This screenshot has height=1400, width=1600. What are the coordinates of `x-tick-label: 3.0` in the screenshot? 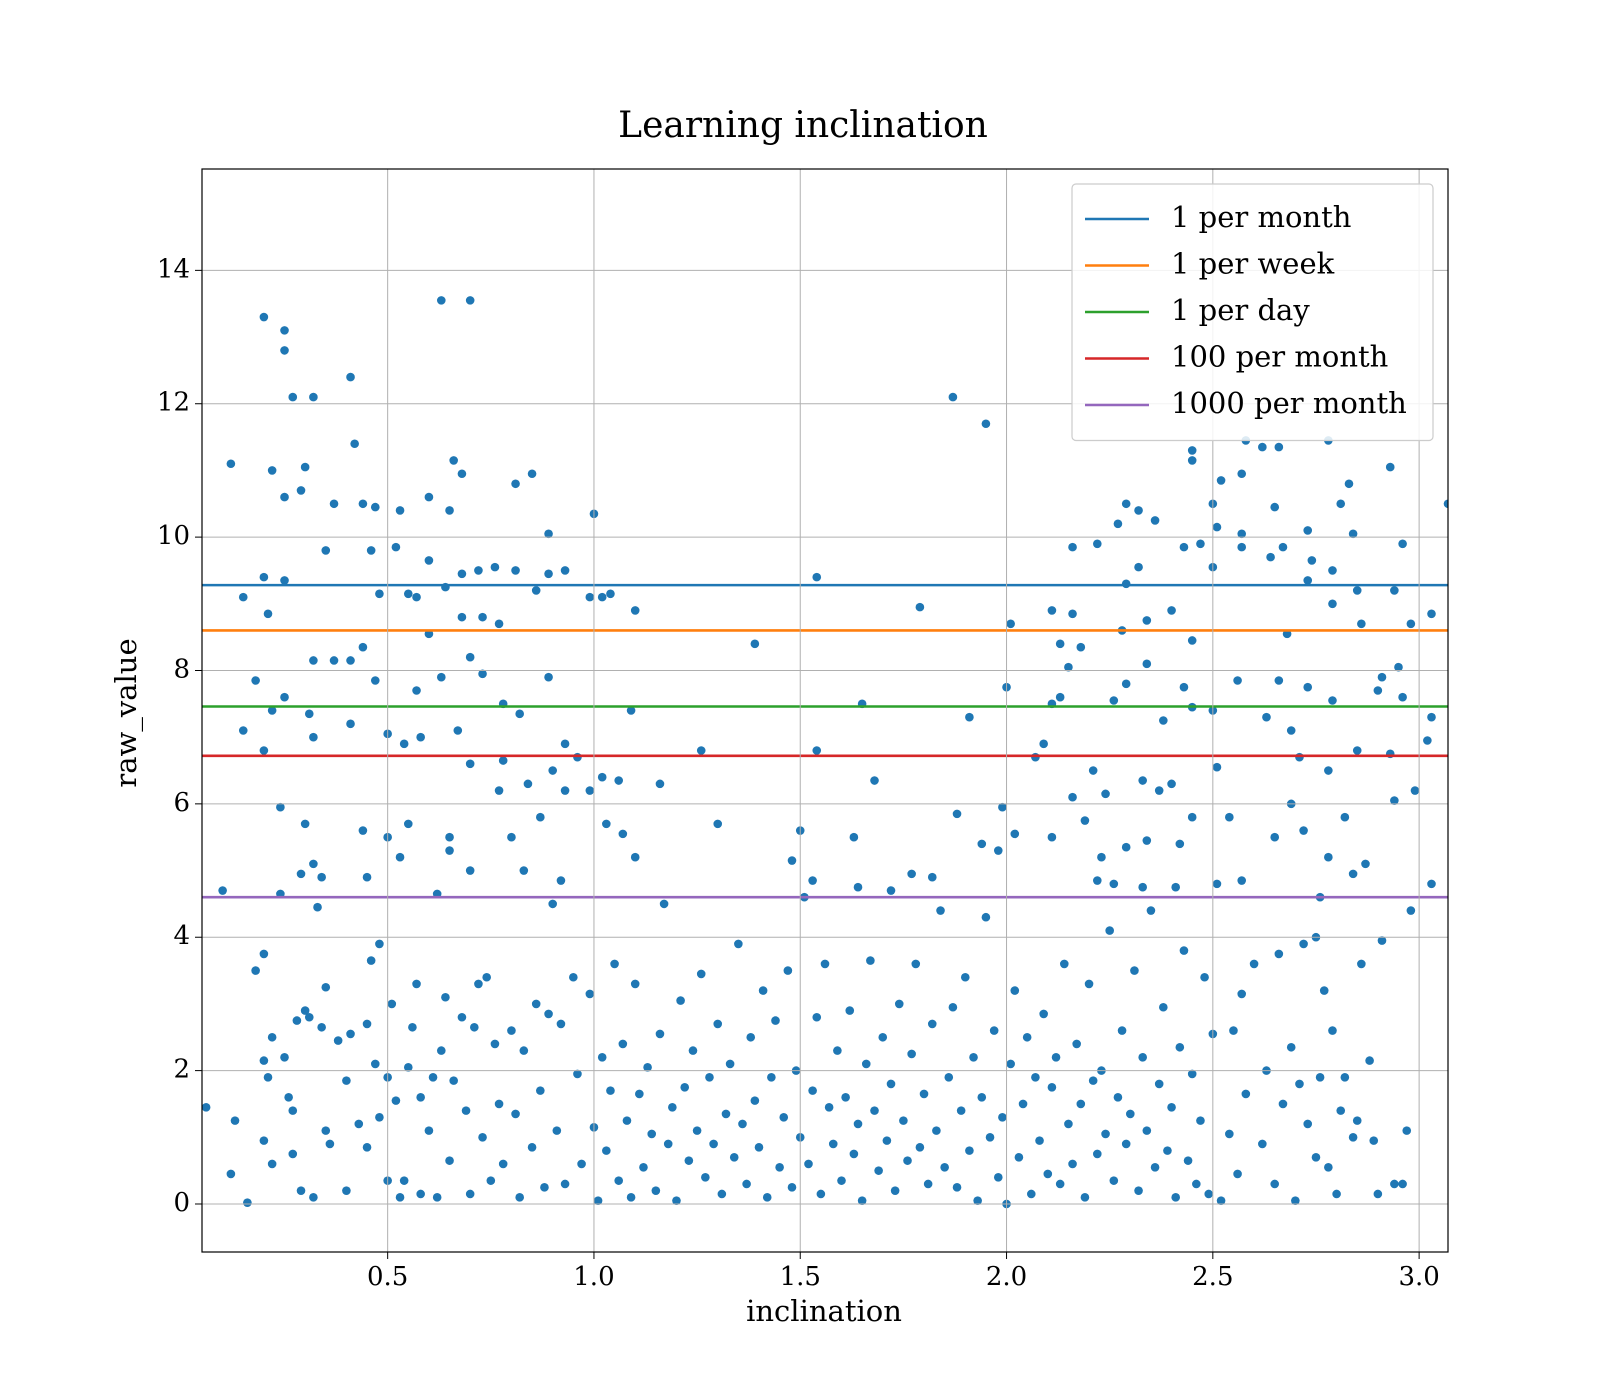 It's located at (1418, 1277).